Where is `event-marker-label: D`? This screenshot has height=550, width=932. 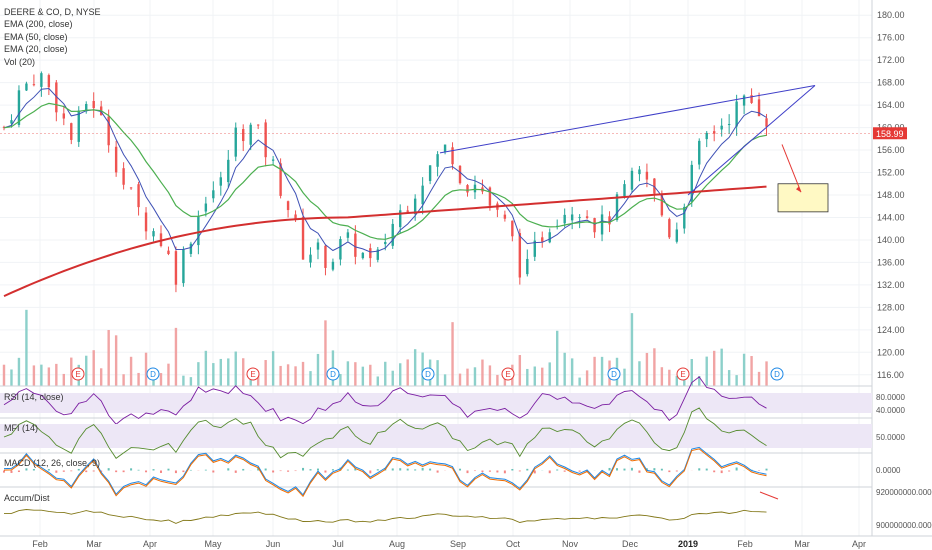 event-marker-label: D is located at coordinates (614, 374).